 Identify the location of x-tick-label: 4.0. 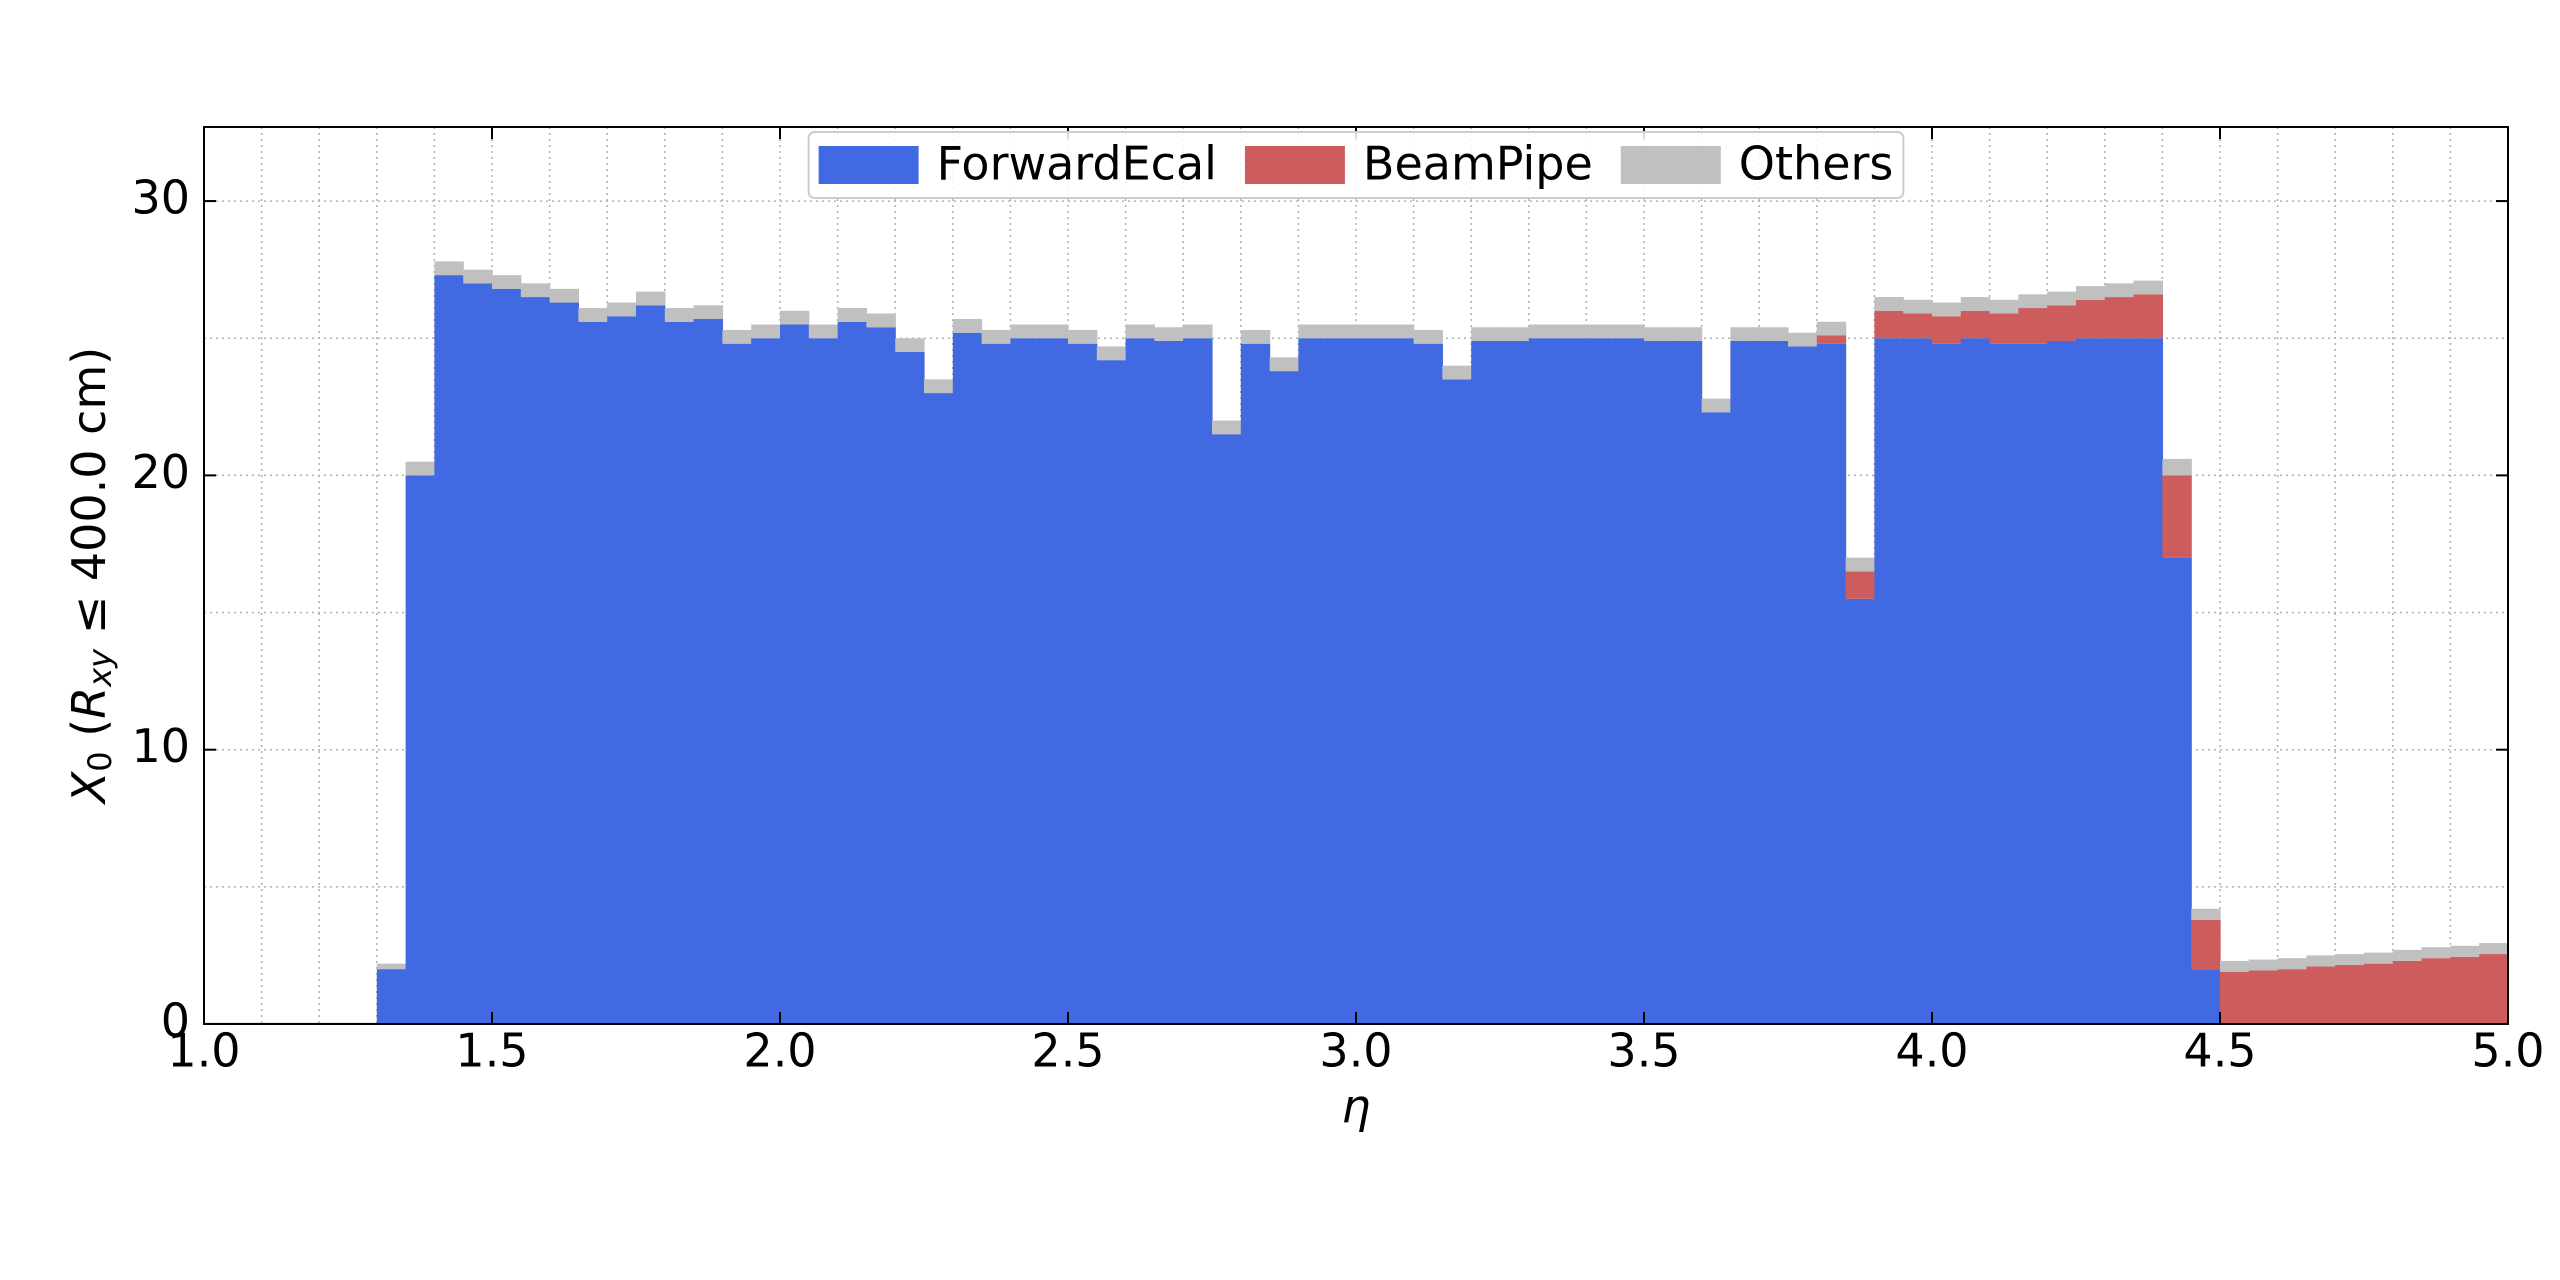
(1931, 1051).